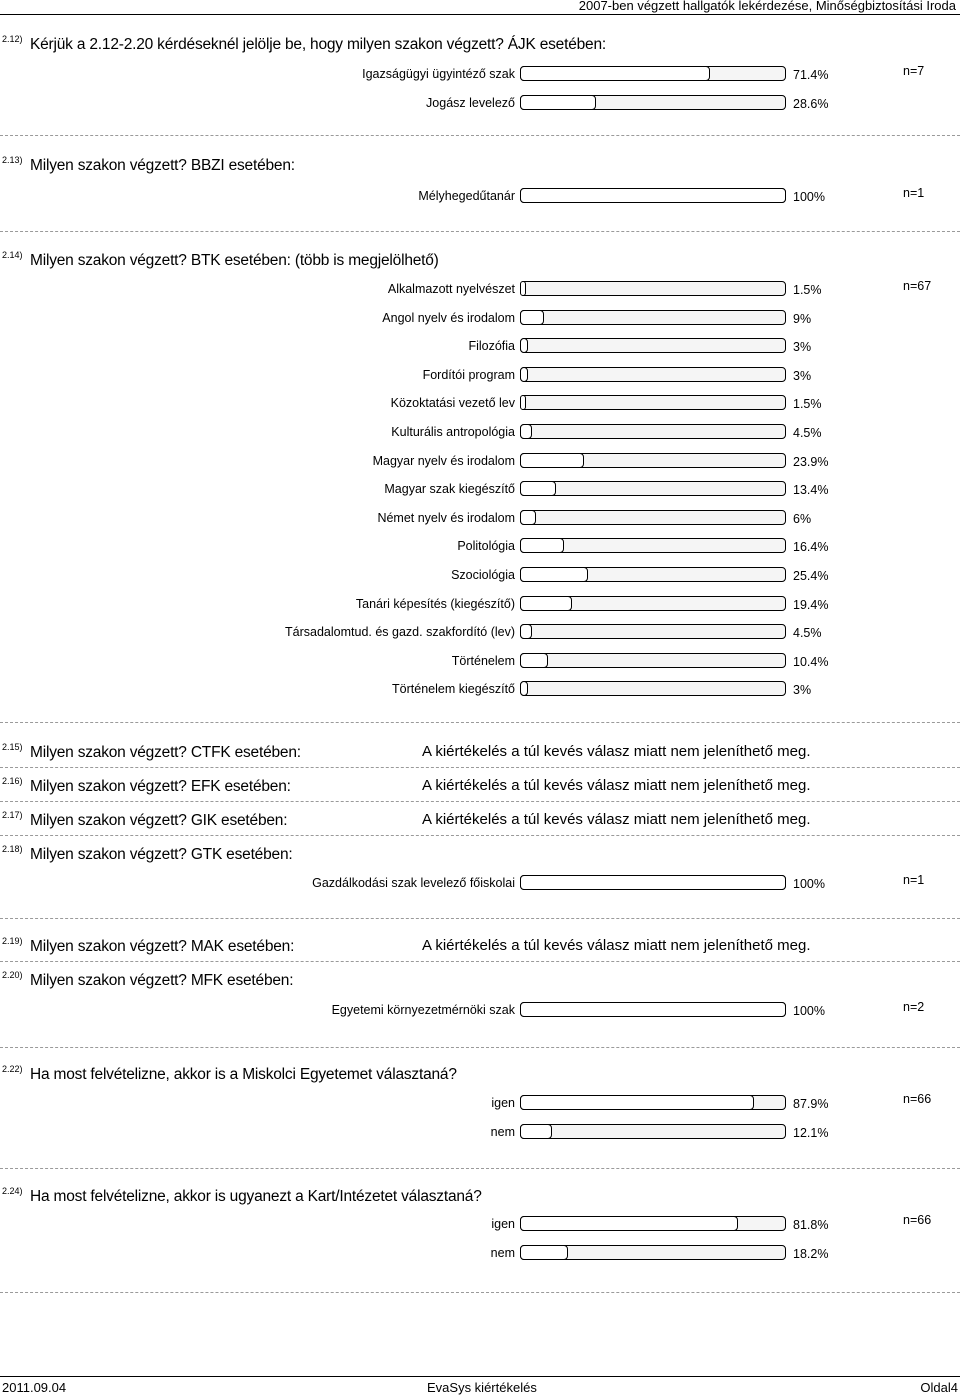 This screenshot has height=1396, width=960. What do you see at coordinates (12, 255) in the screenshot?
I see `question-number: 2.14)` at bounding box center [12, 255].